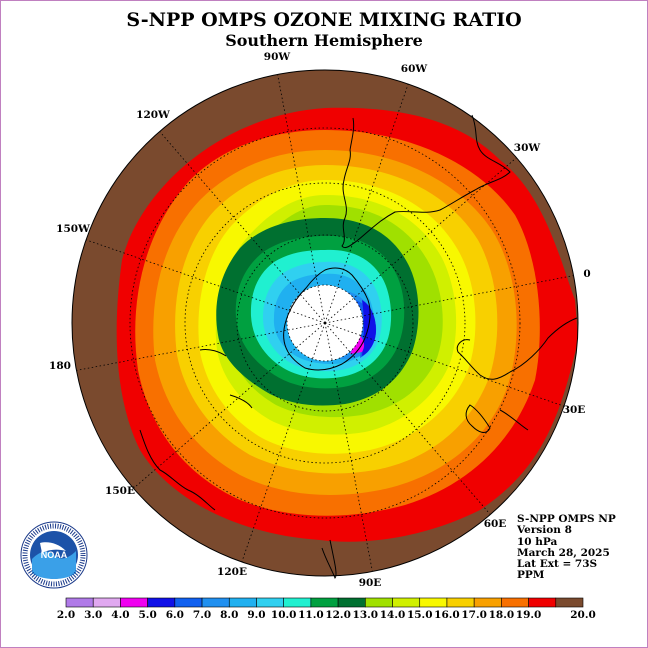 This screenshot has height=648, width=648. What do you see at coordinates (120, 491) in the screenshot?
I see `longitude-label: 150E` at bounding box center [120, 491].